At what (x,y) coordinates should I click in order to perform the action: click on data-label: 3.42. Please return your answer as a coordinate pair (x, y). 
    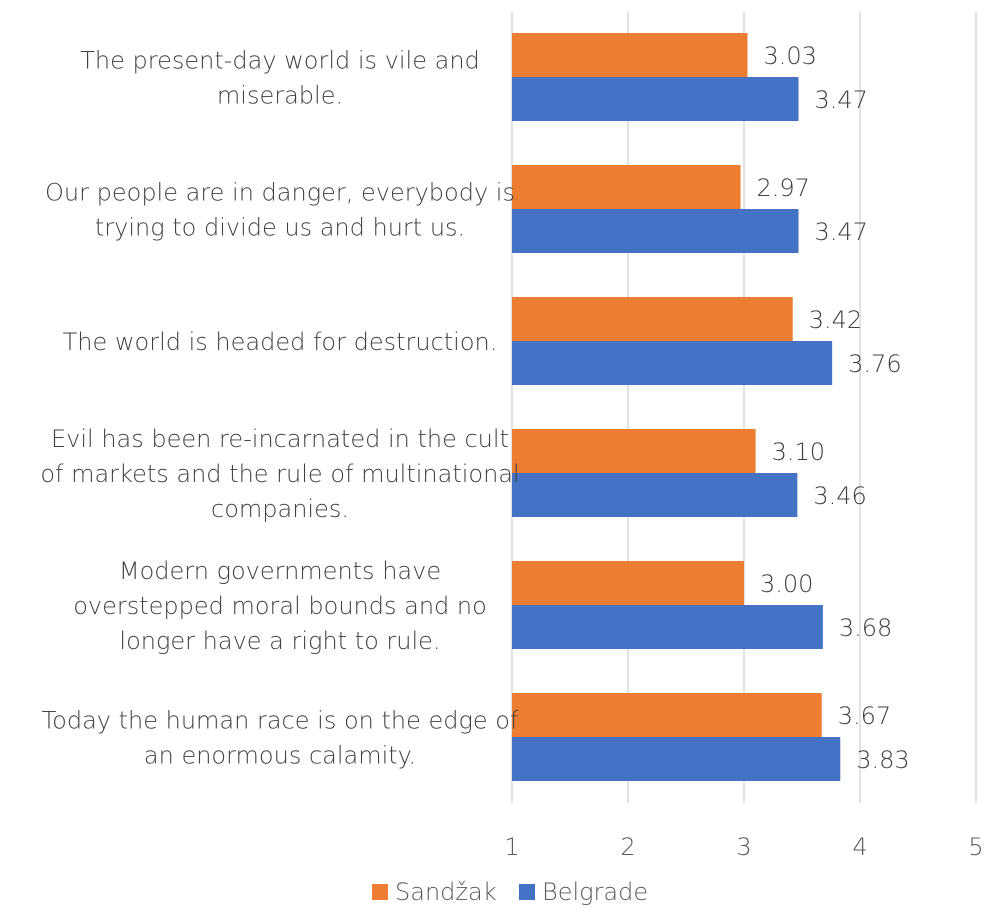
    Looking at the image, I should click on (835, 320).